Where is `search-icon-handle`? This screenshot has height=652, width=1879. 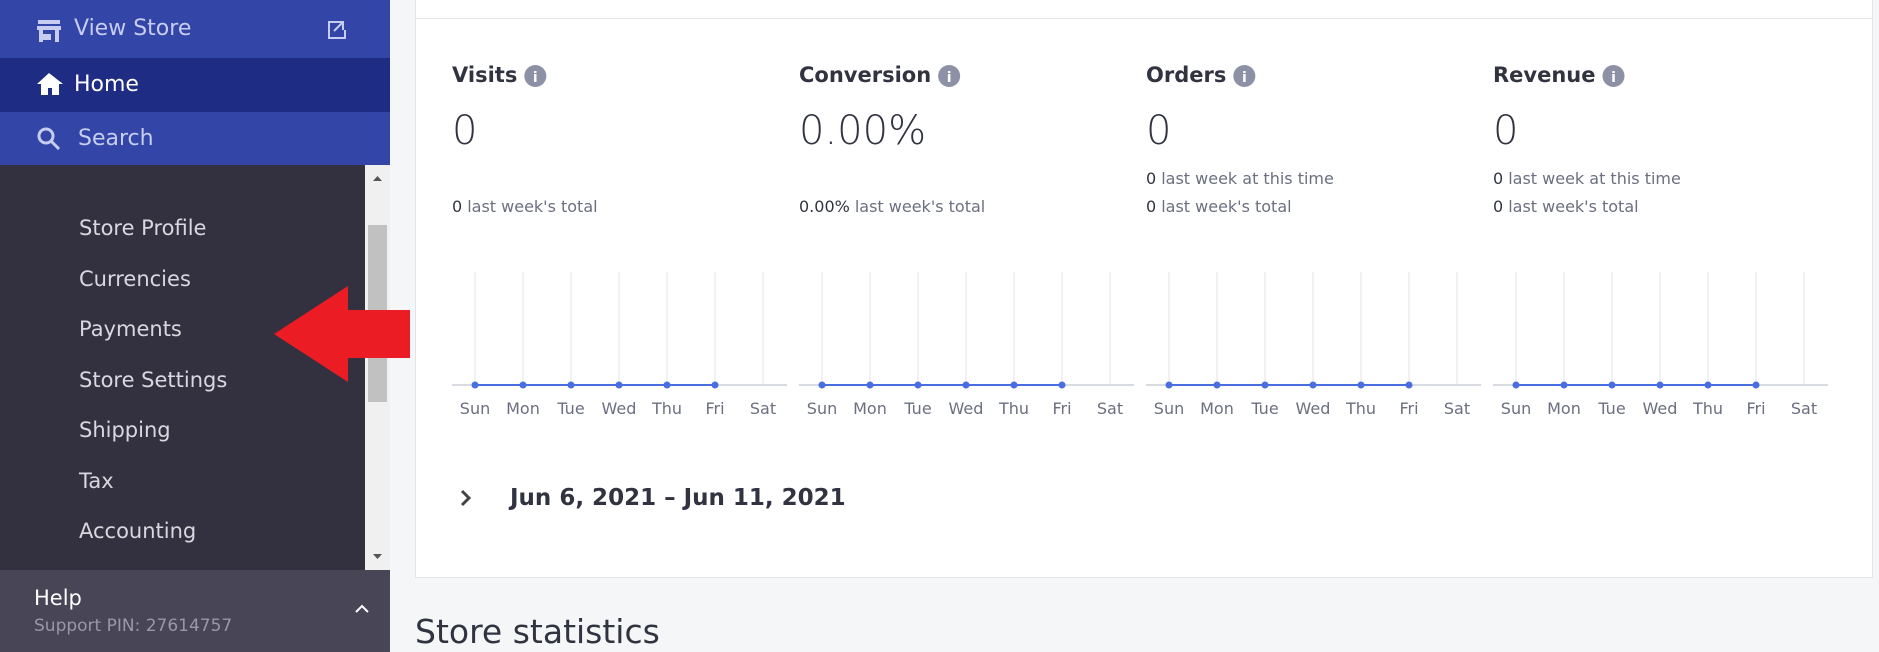
search-icon-handle is located at coordinates (55, 145).